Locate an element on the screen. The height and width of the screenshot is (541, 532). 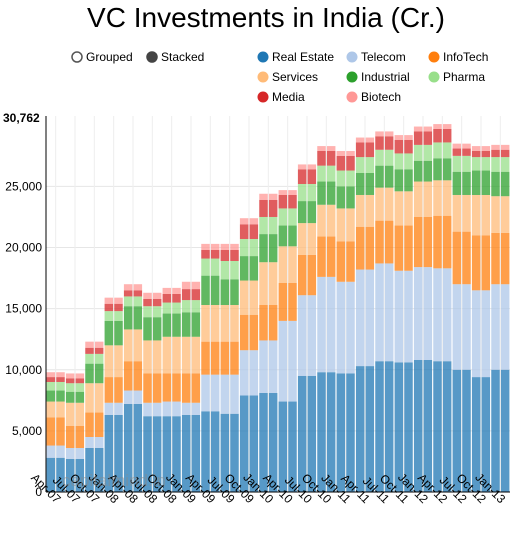
legend-item: Biotech is located at coordinates (374, 97).